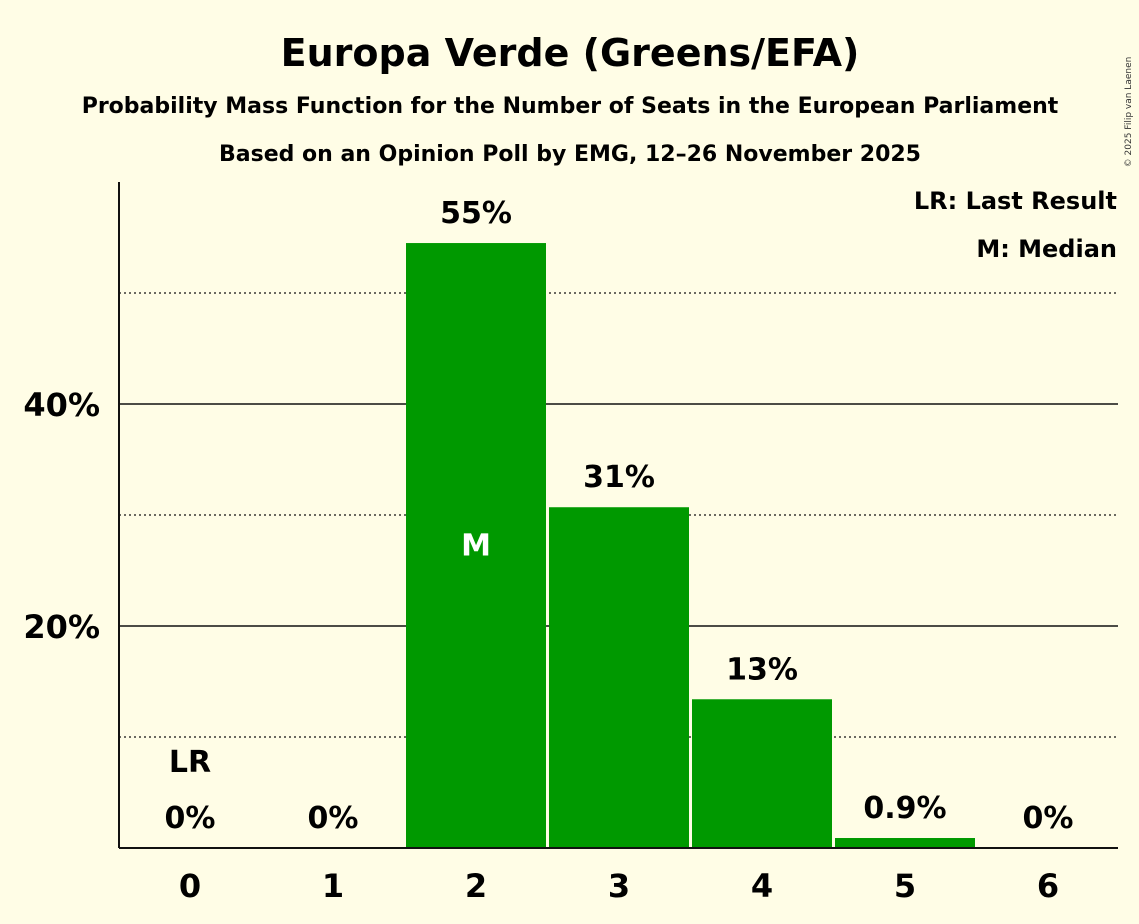 The width and height of the screenshot is (1139, 924). I want to click on x-tick-label: 3, so click(619, 886).